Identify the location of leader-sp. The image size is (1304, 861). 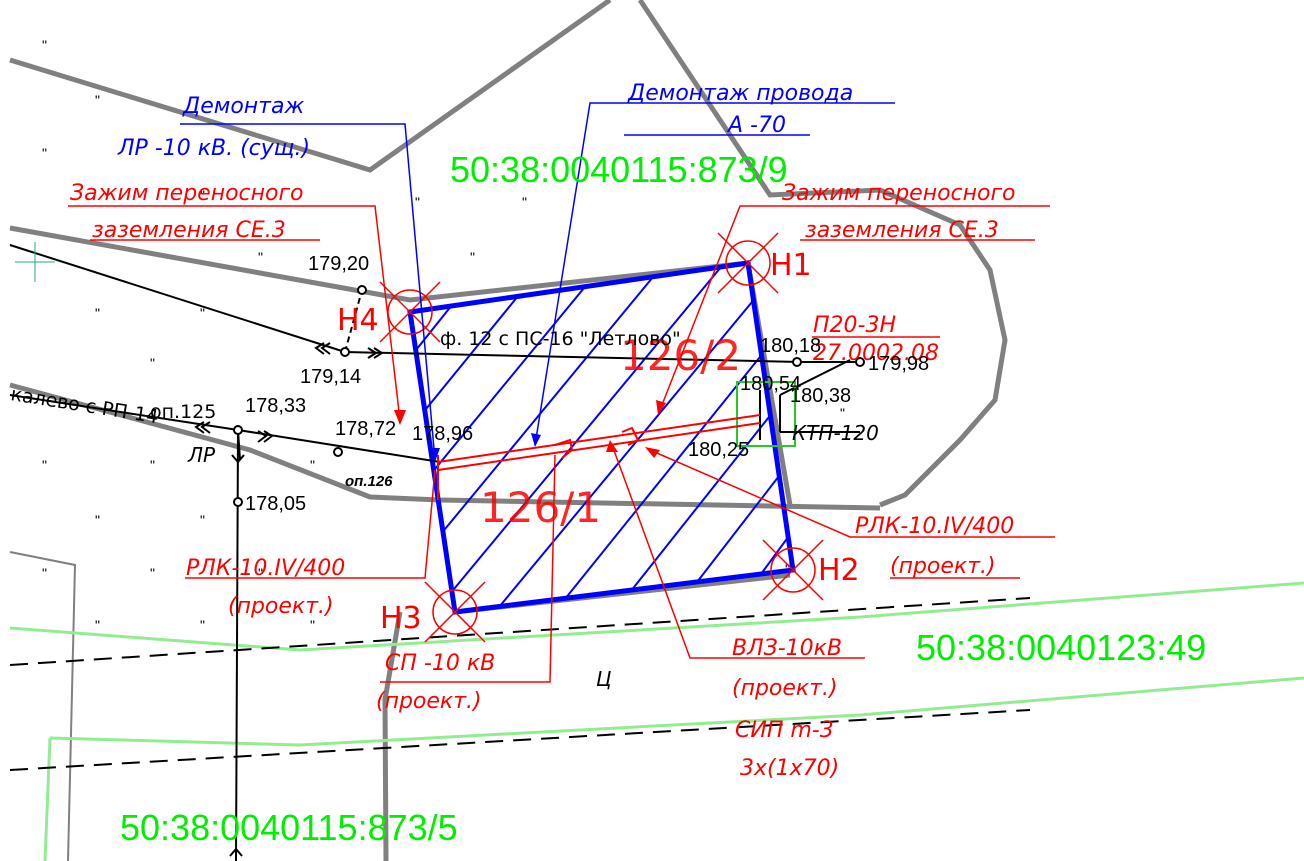
(468, 568).